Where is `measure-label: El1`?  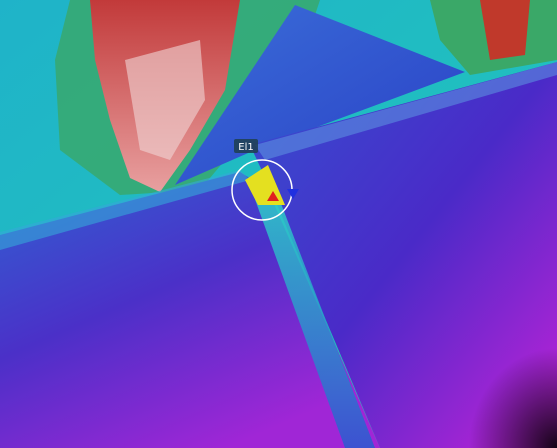 measure-label: El1 is located at coordinates (245, 147).